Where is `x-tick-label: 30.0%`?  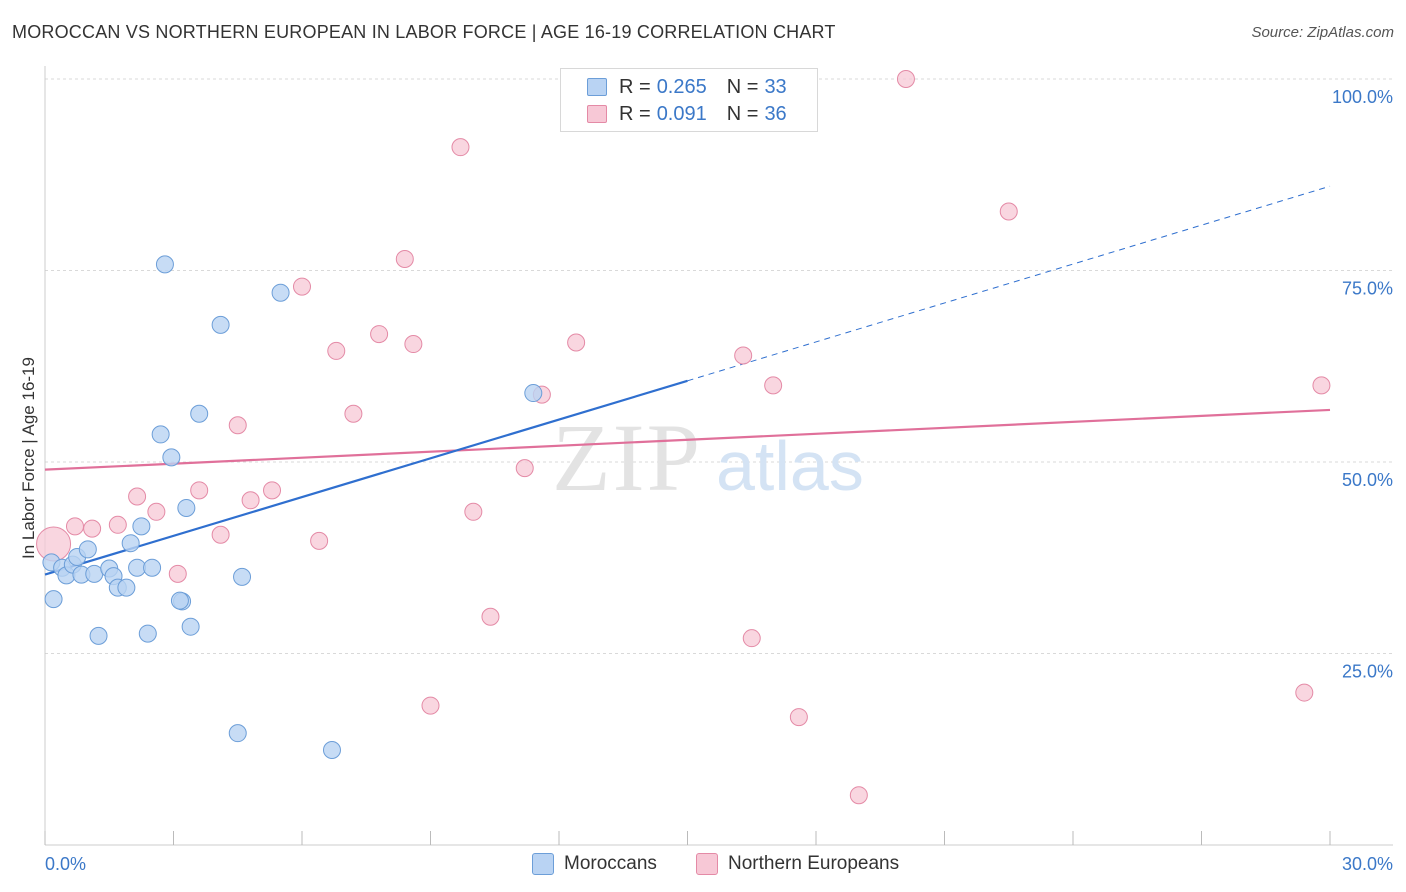 x-tick-label: 30.0% is located at coordinates (1367, 864).